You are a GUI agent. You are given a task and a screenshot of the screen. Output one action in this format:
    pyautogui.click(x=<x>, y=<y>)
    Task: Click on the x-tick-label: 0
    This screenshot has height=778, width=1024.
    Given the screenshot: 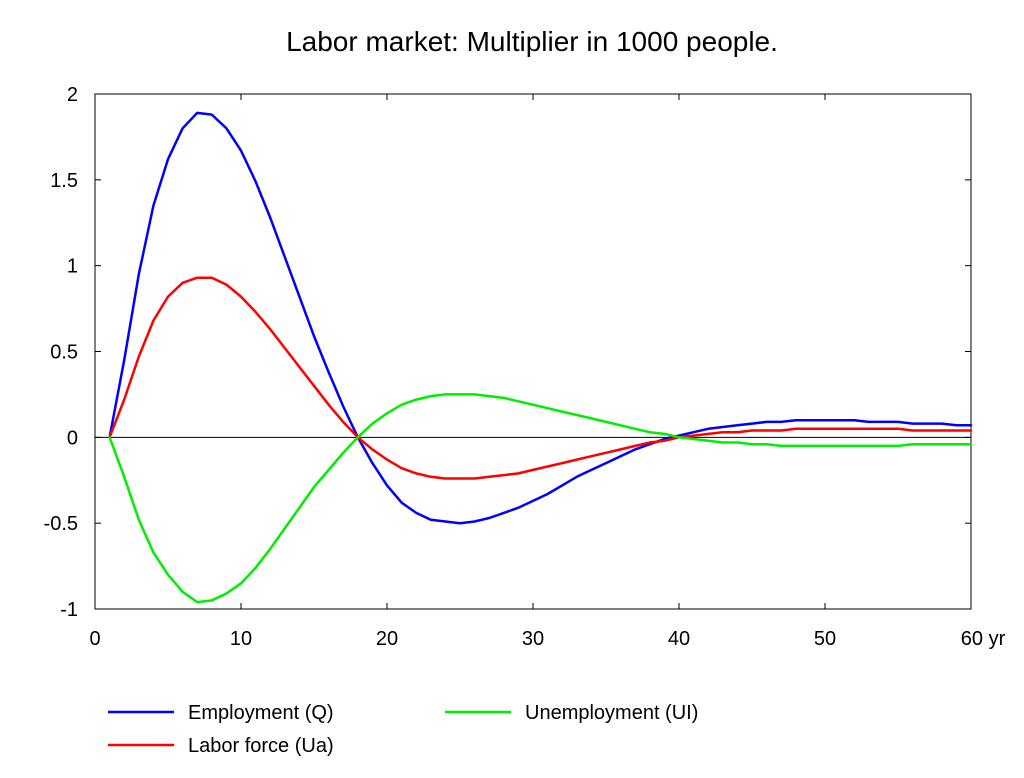 What is the action you would take?
    pyautogui.click(x=94, y=639)
    